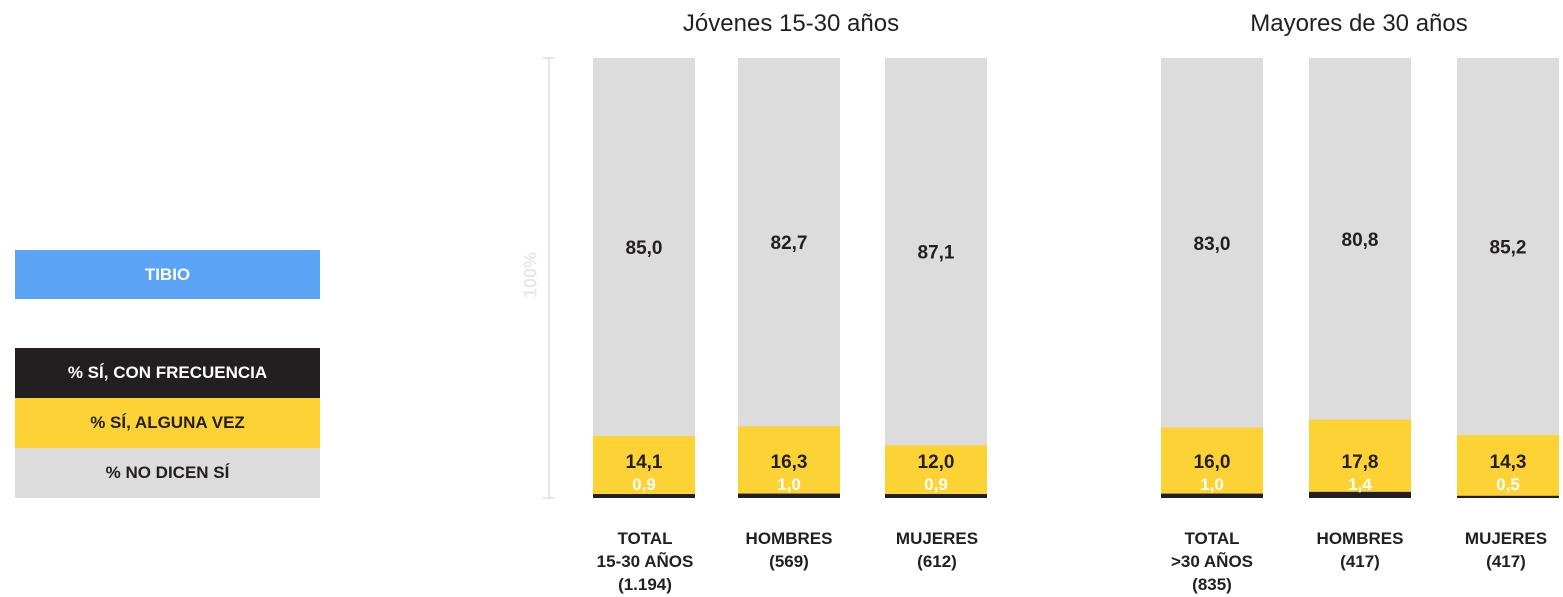 This screenshot has width=1563, height=597. I want to click on value-label-frecuencia: 0,5, so click(1508, 484).